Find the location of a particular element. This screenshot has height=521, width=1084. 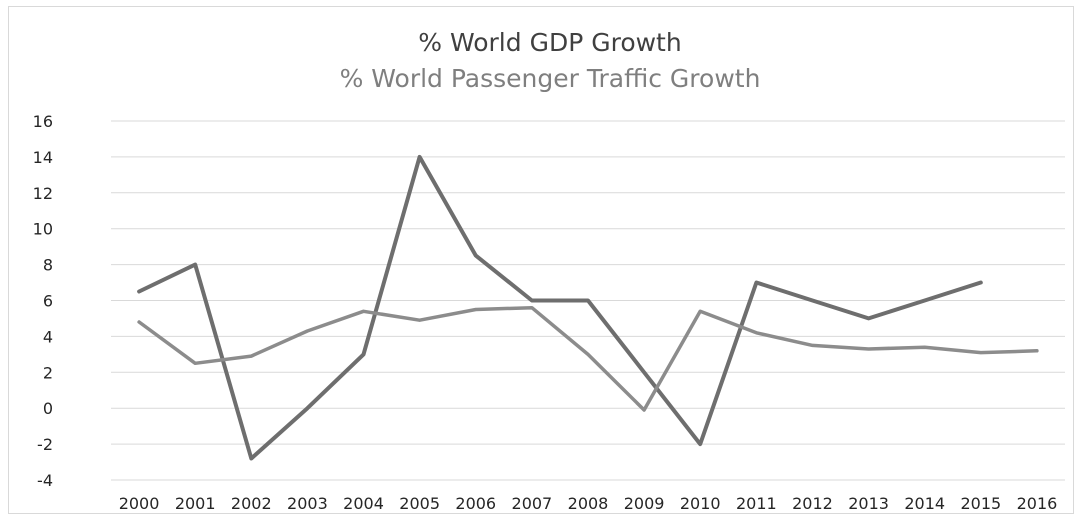

x-tick-label: 2016 is located at coordinates (1037, 503).